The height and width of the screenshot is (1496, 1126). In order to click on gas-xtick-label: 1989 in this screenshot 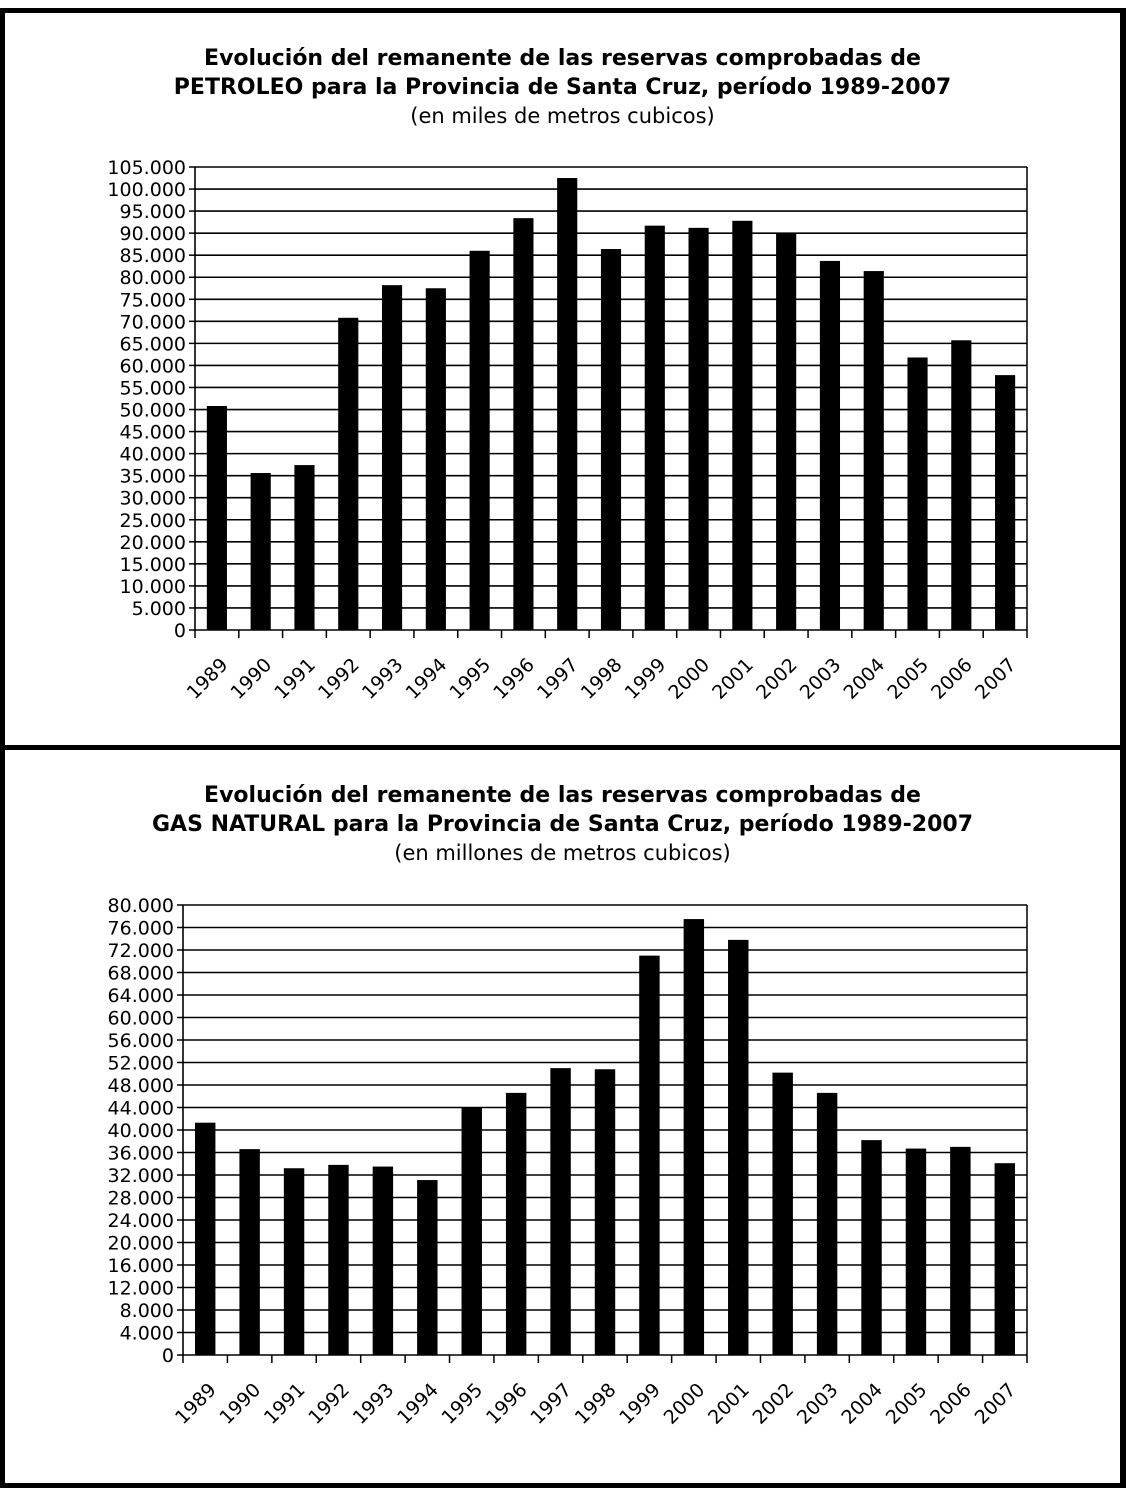, I will do `click(196, 1404)`.